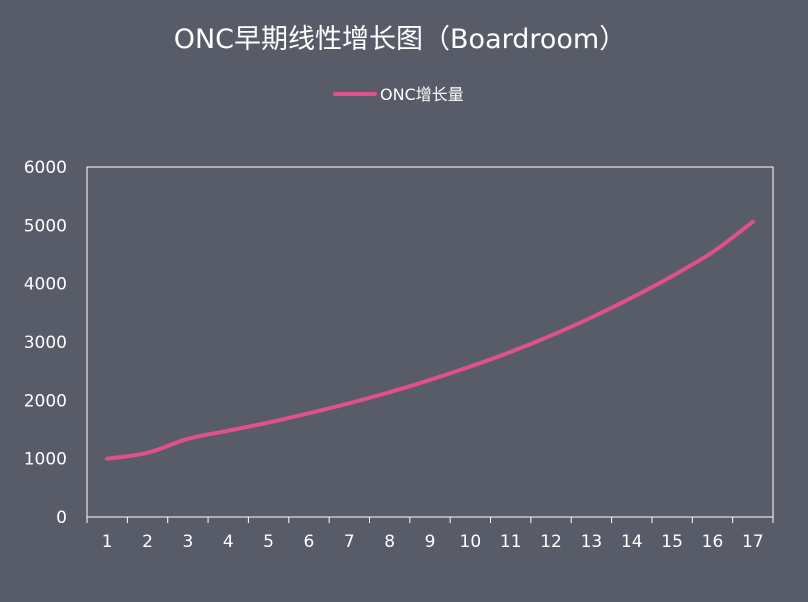 The height and width of the screenshot is (602, 808). I want to click on y-tick-label: 0, so click(61, 518).